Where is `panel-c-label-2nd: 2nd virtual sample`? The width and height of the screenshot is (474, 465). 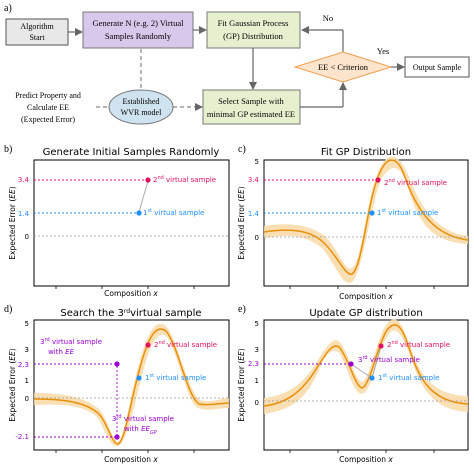 panel-c-label-2nd: 2nd virtual sample is located at coordinates (415, 182).